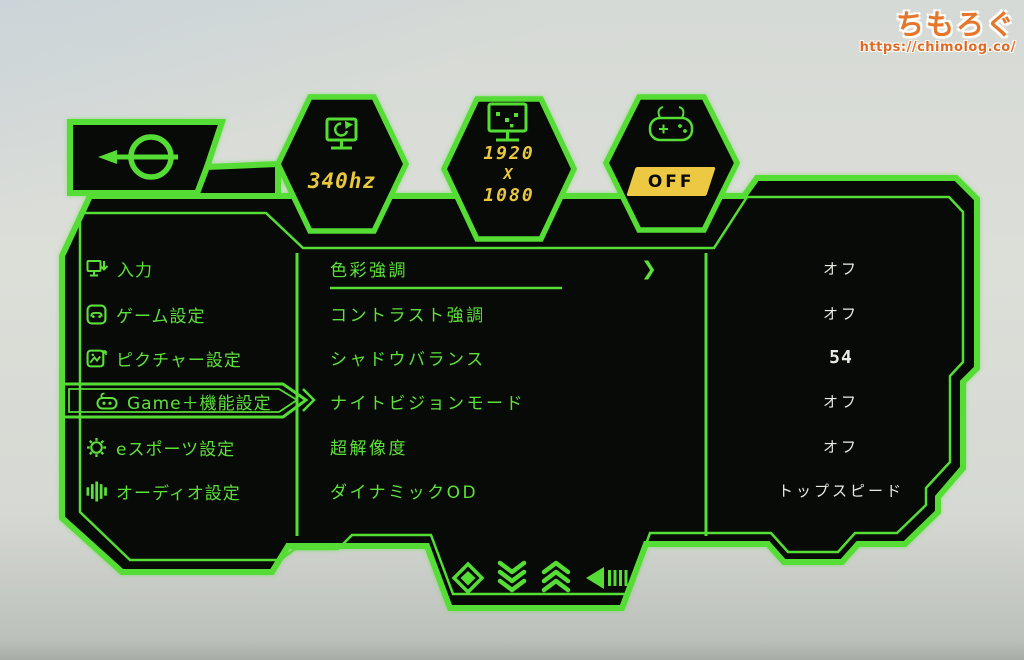 The width and height of the screenshot is (1024, 660). I want to click on hex-badge-resolution, so click(509, 169).